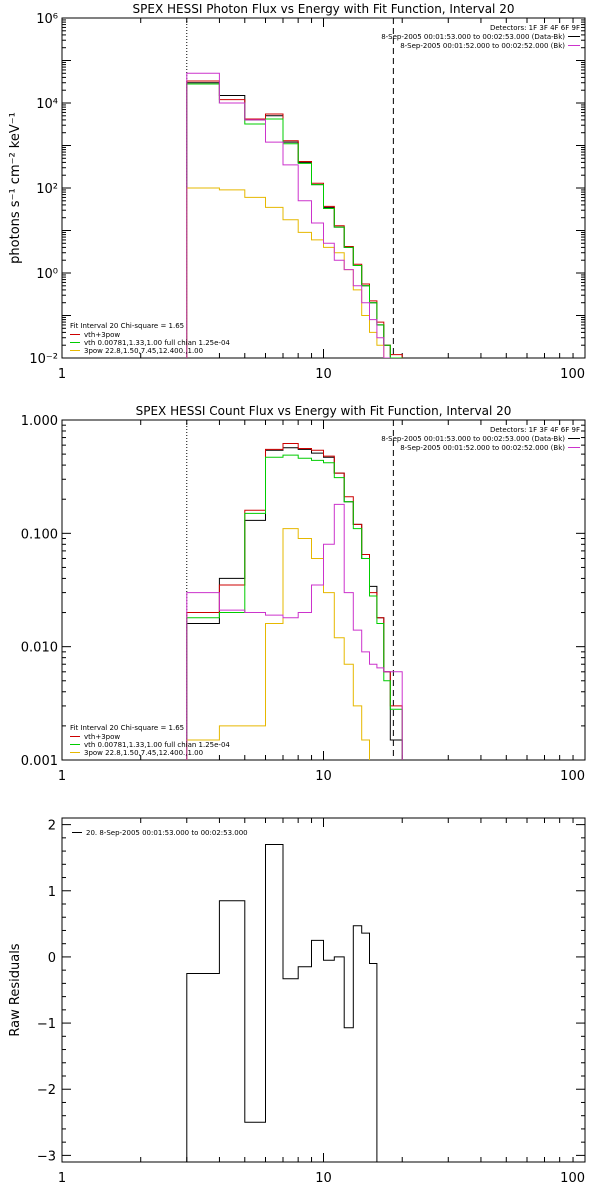 The width and height of the screenshot is (600, 1200). Describe the element at coordinates (46, 1090) in the screenshot. I see `y-tick-label: −2` at that location.